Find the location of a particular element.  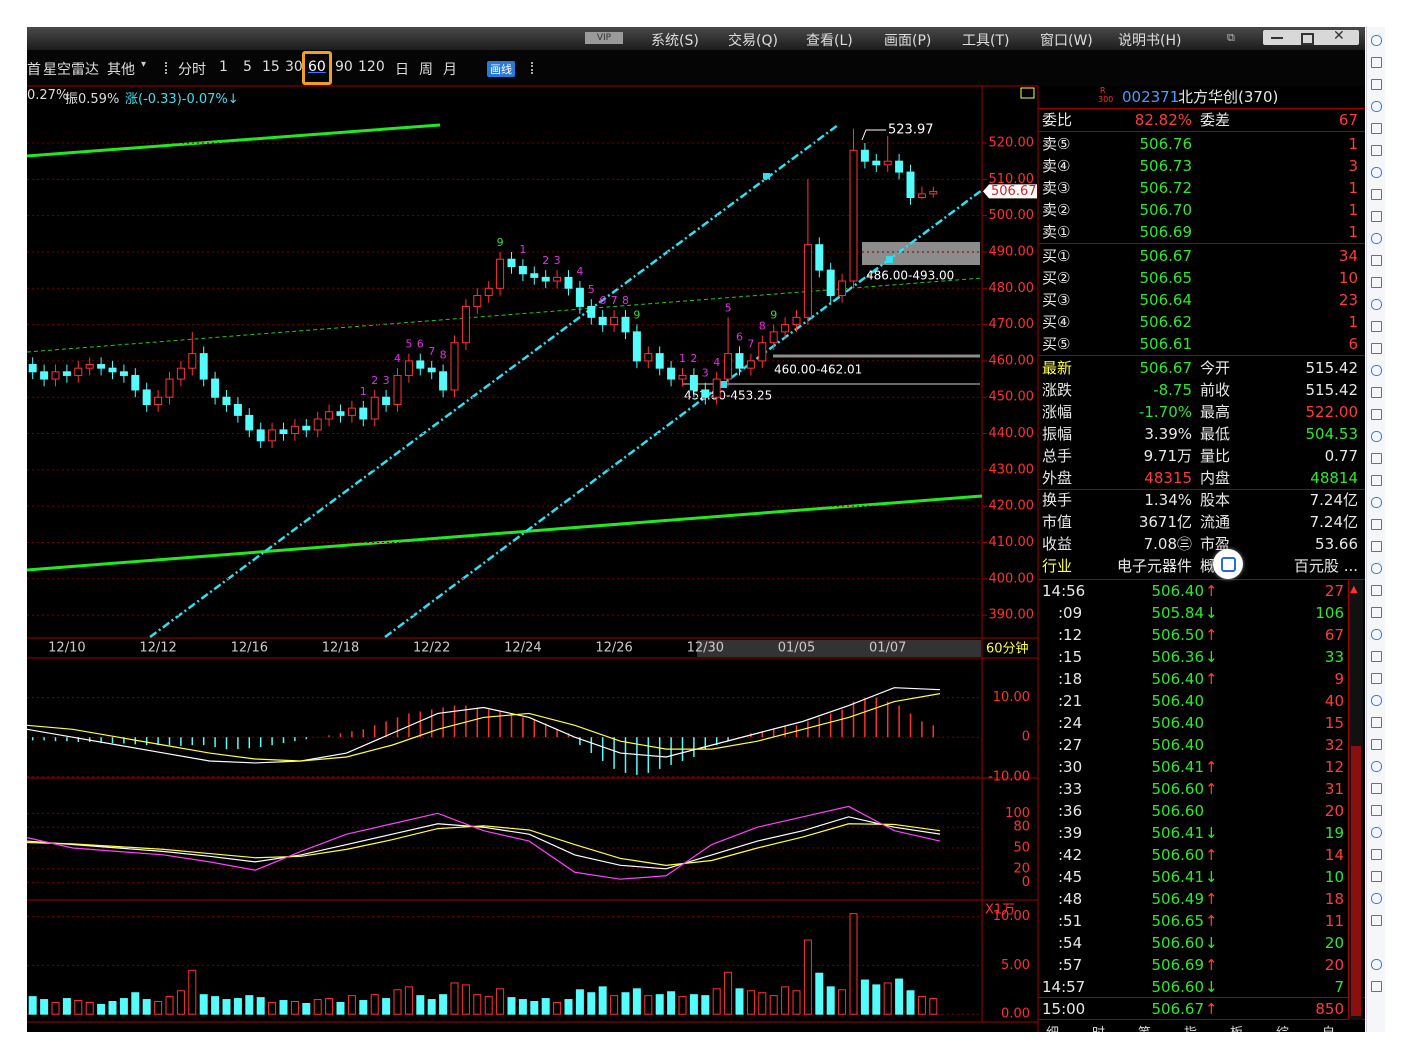

toolbar-item: 首 is located at coordinates (34, 70).